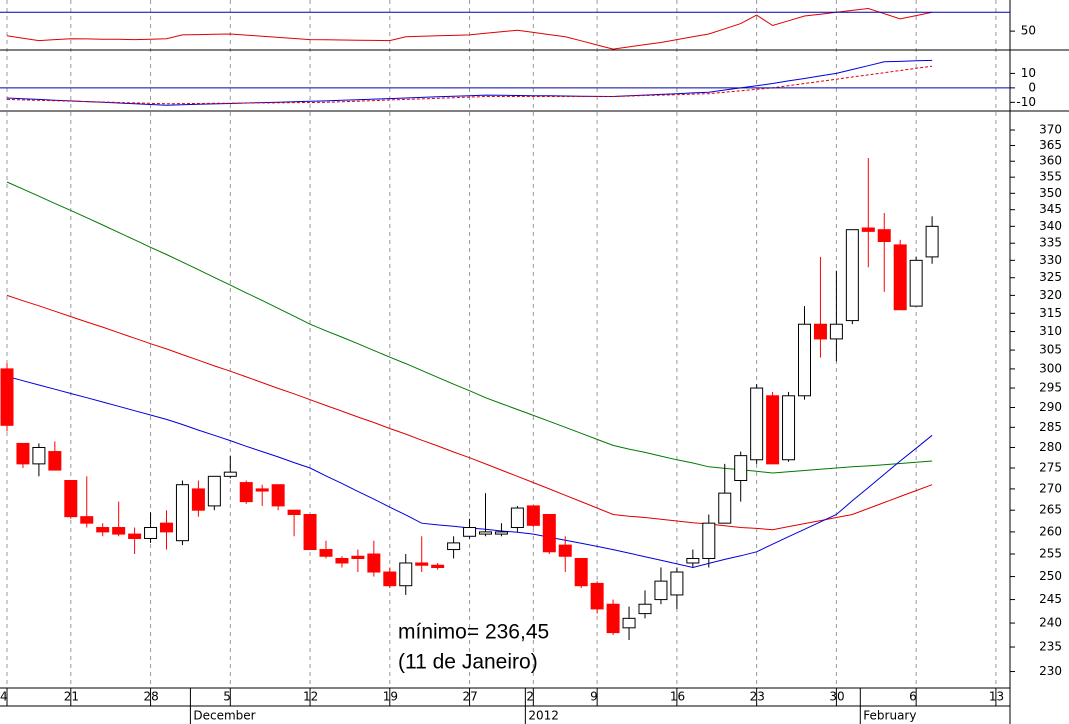  I want to click on y-tick-label: 235, so click(1050, 647).